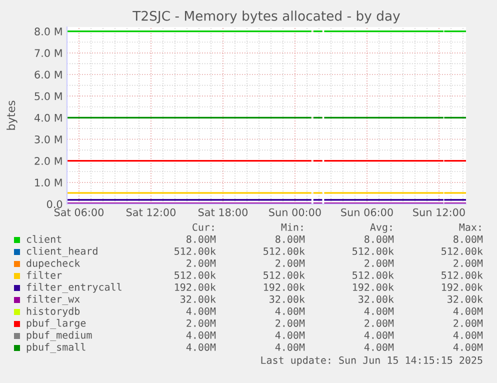  Describe the element at coordinates (62, 252) in the screenshot. I see `legend-label: client_heard` at that location.